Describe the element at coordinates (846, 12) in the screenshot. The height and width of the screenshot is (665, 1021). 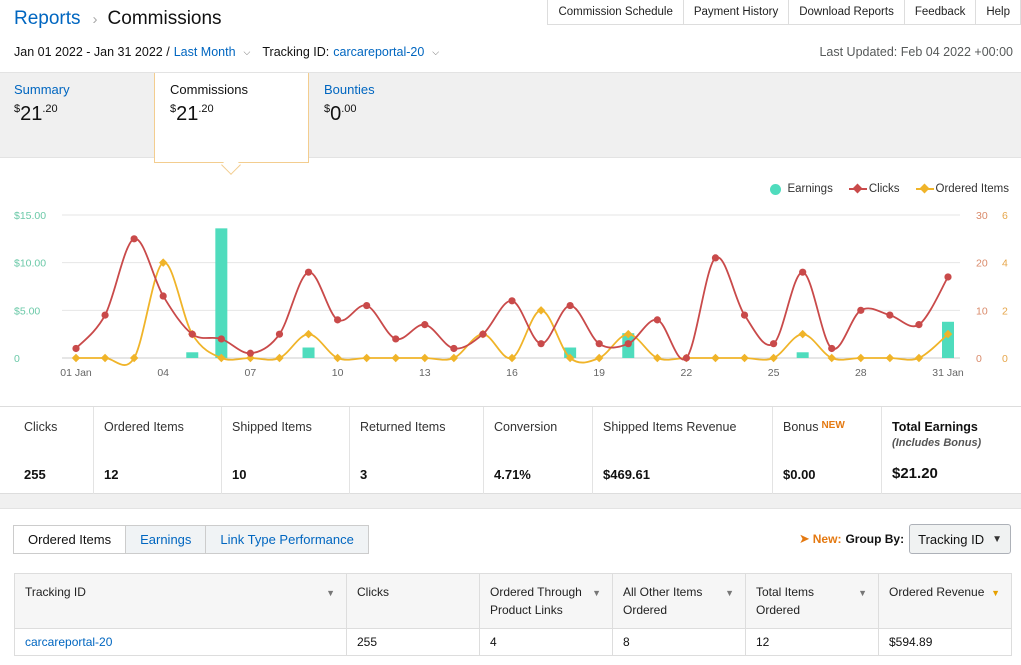
I see `download-reports-button: Download Reports` at that location.